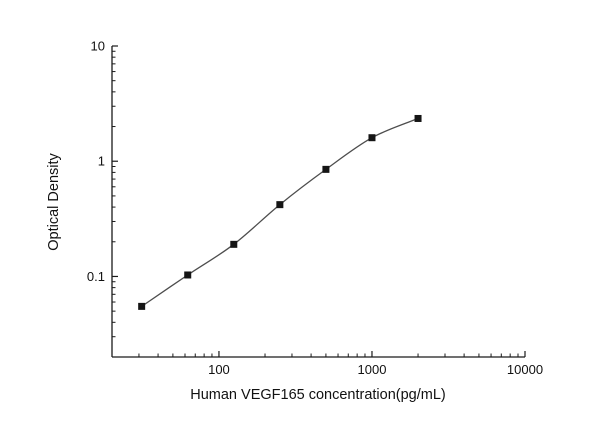 The height and width of the screenshot is (429, 608). Describe the element at coordinates (372, 369) in the screenshot. I see `x-tick-label: 1000` at that location.